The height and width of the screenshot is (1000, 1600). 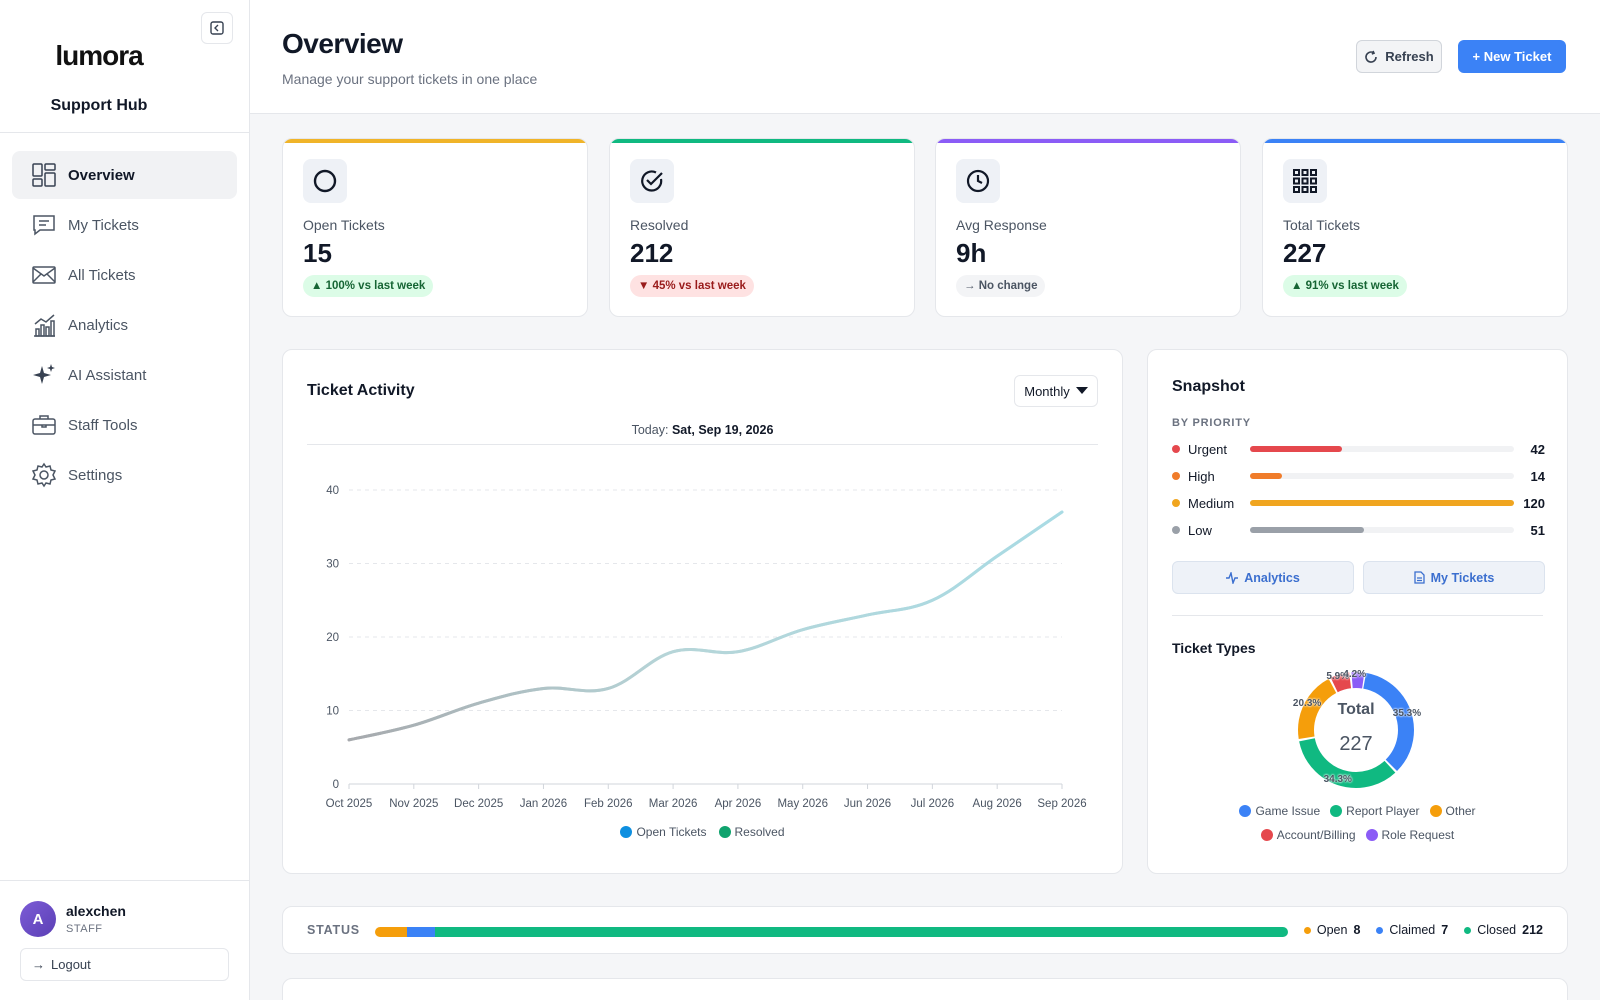 I want to click on sidebar-divider, so click(x=124, y=132).